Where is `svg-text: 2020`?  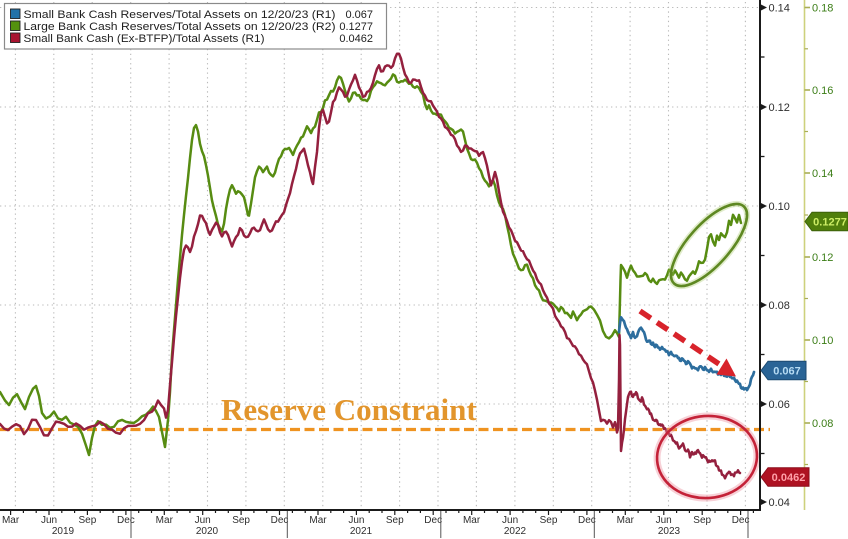
svg-text: 2020 is located at coordinates (207, 531).